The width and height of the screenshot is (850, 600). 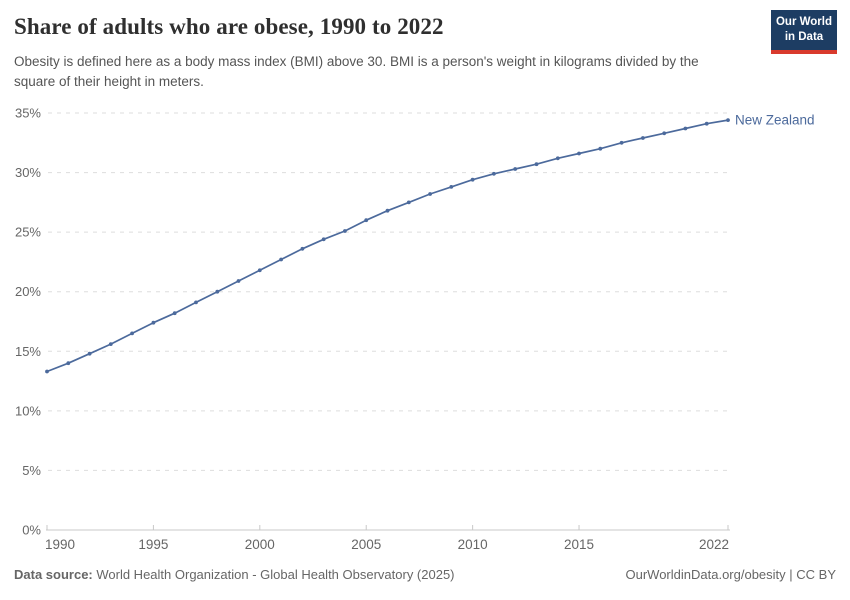 What do you see at coordinates (28, 351) in the screenshot?
I see `y-tick-label: 15%` at bounding box center [28, 351].